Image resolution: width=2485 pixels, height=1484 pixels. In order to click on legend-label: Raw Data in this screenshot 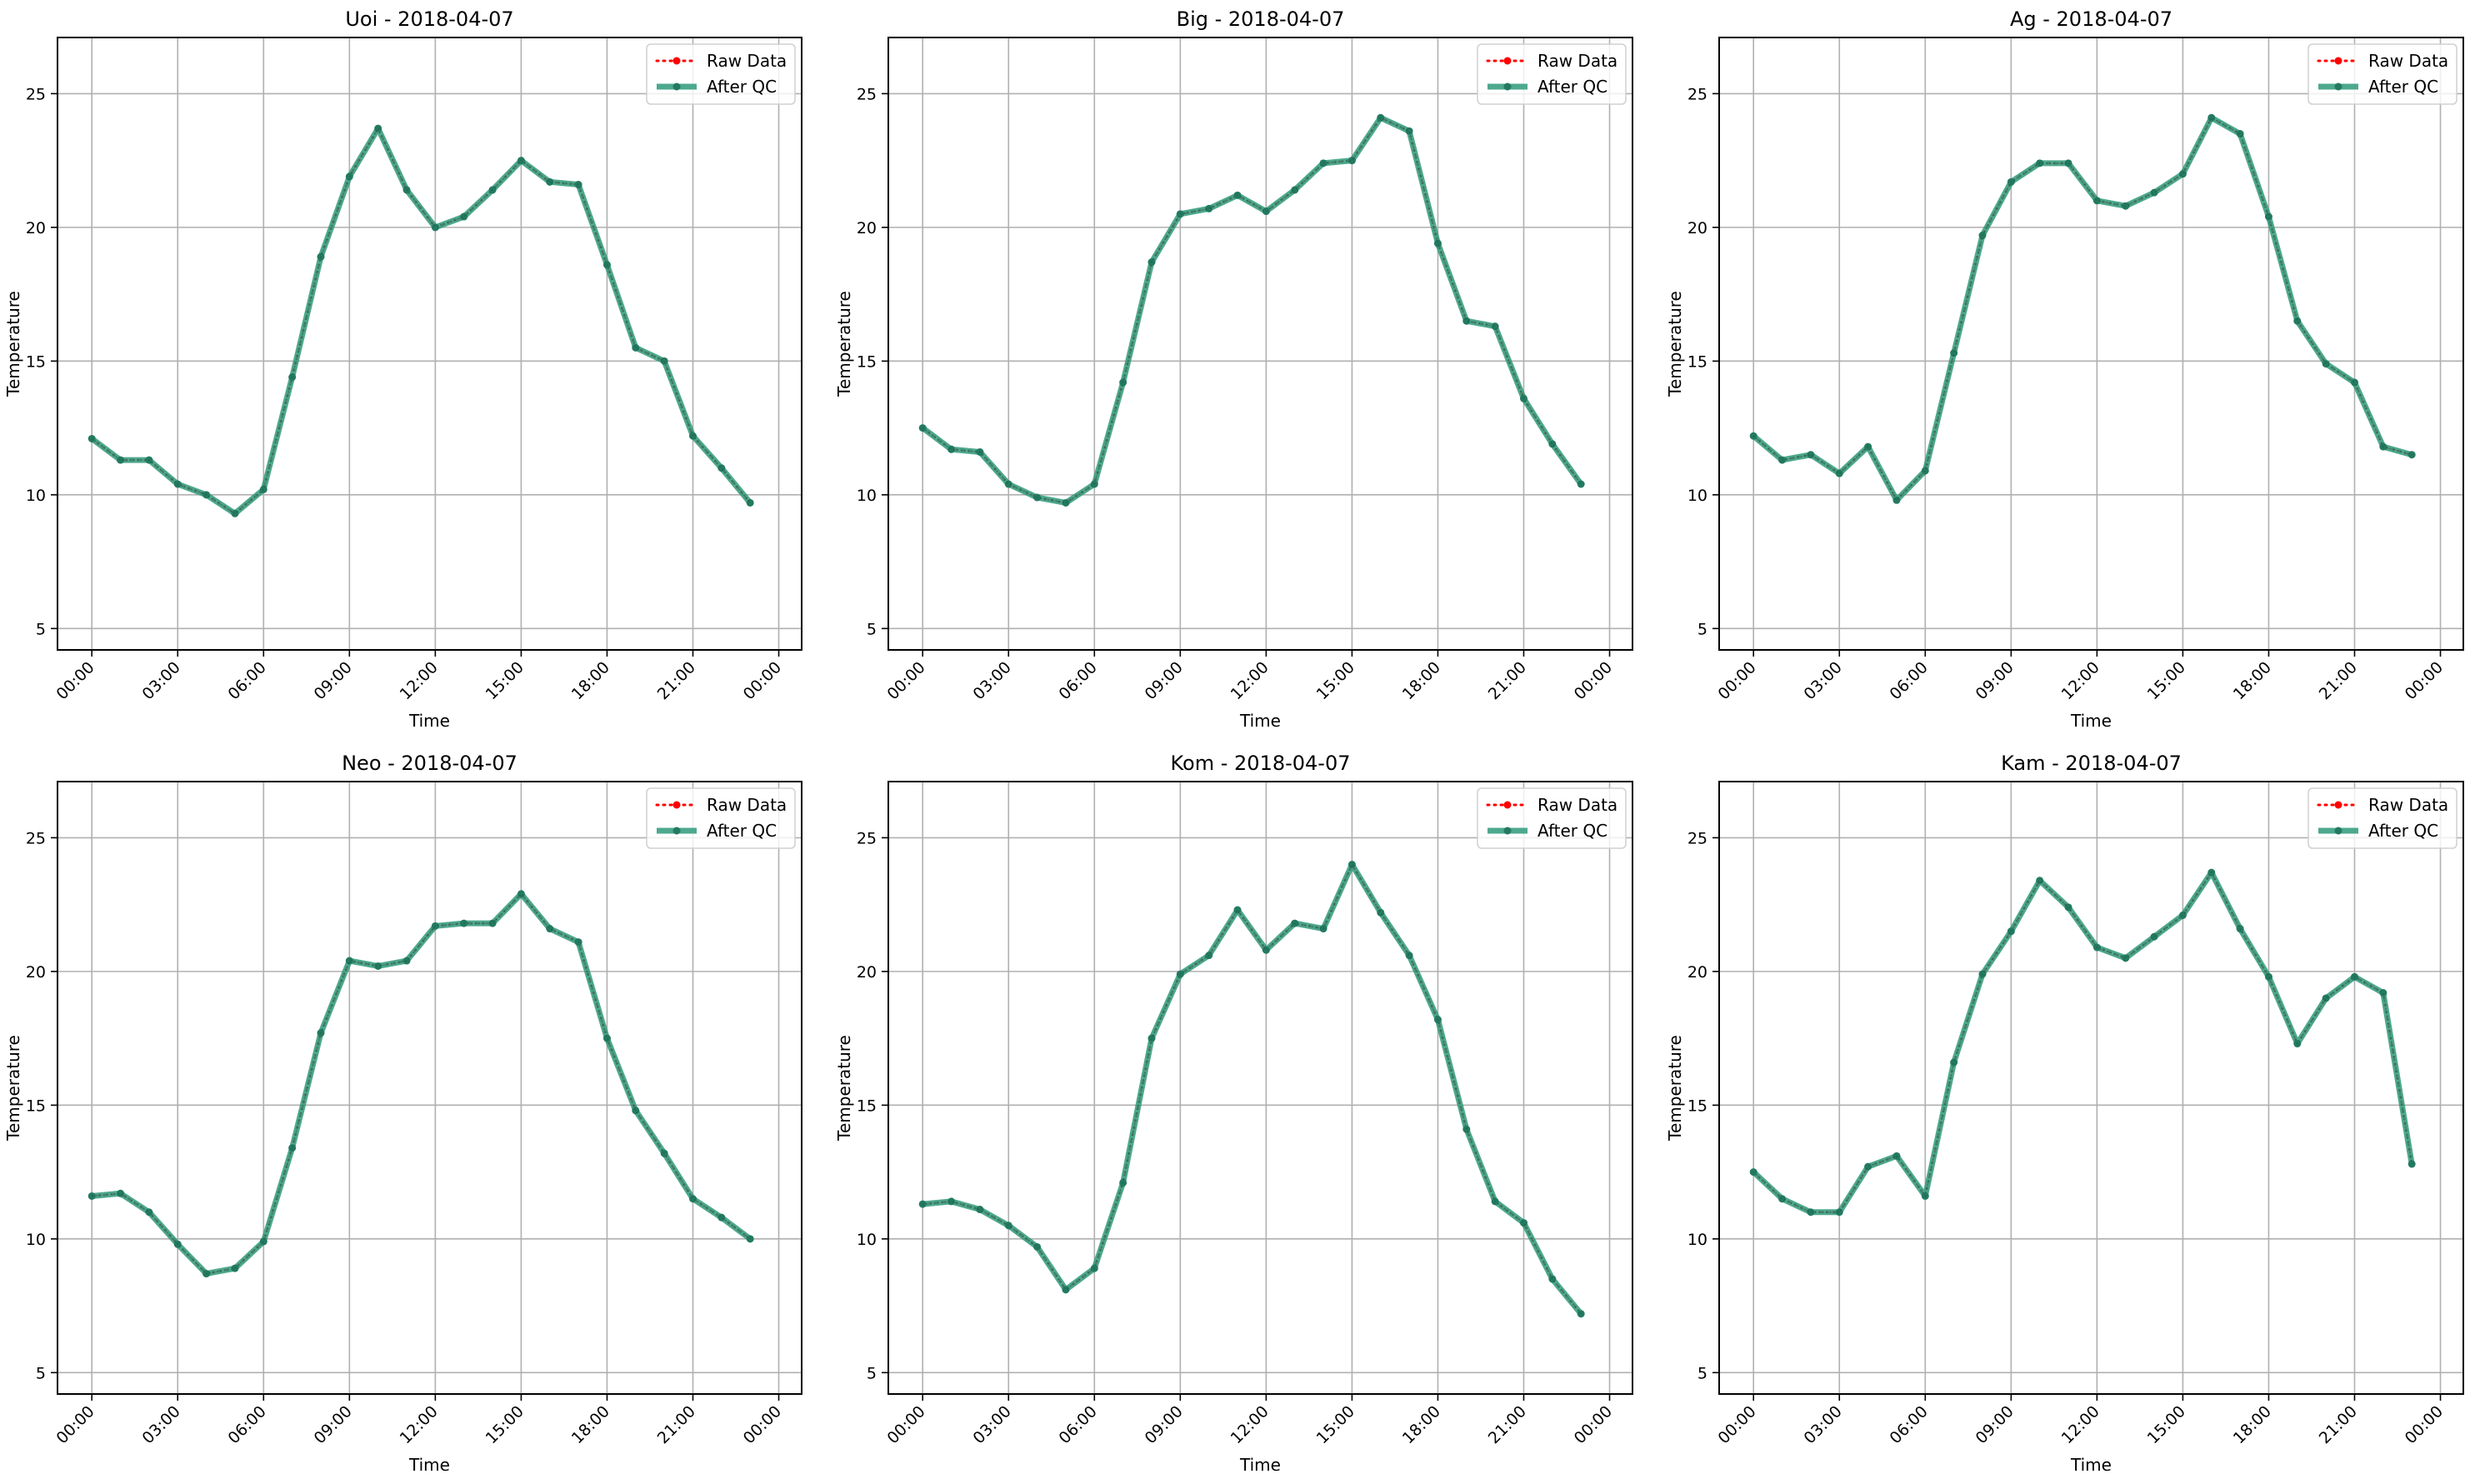, I will do `click(2408, 61)`.